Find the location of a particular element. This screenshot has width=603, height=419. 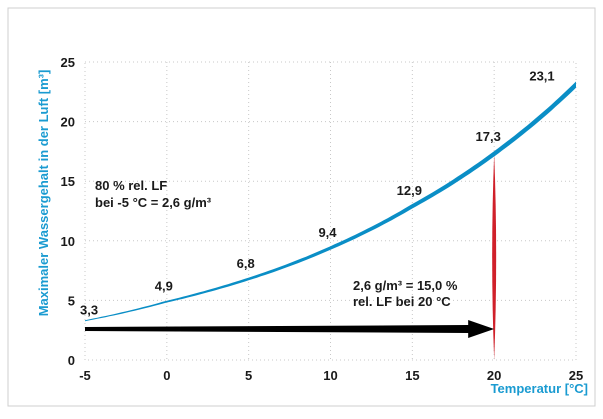

left-note-line-1: 80 % rel. LF is located at coordinates (131, 185).